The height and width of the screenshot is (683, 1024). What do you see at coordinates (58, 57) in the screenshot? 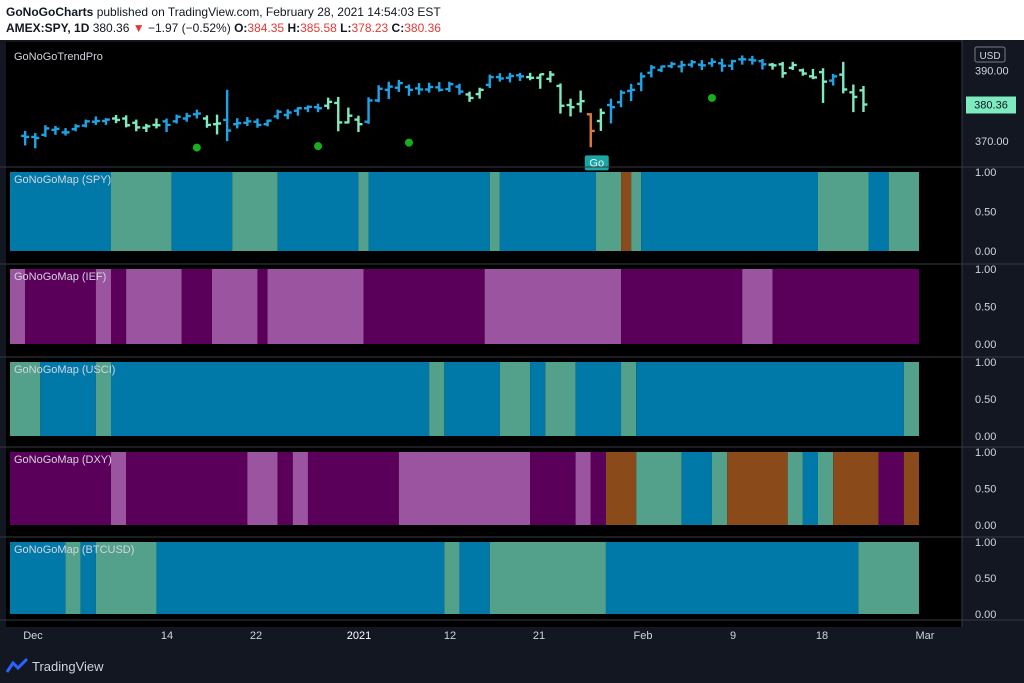
I see `price-pane-title: GoNoGoTrendPro` at bounding box center [58, 57].